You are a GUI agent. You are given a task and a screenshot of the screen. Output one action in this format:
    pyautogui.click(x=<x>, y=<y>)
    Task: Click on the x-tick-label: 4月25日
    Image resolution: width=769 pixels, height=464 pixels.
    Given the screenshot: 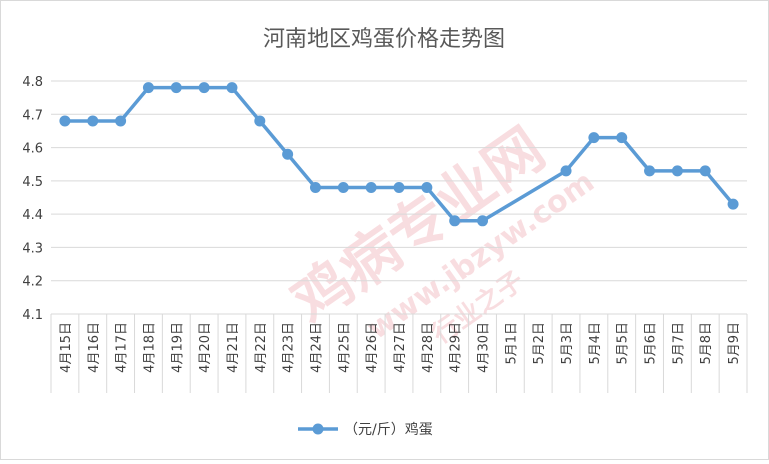 What is the action you would take?
    pyautogui.click(x=344, y=347)
    